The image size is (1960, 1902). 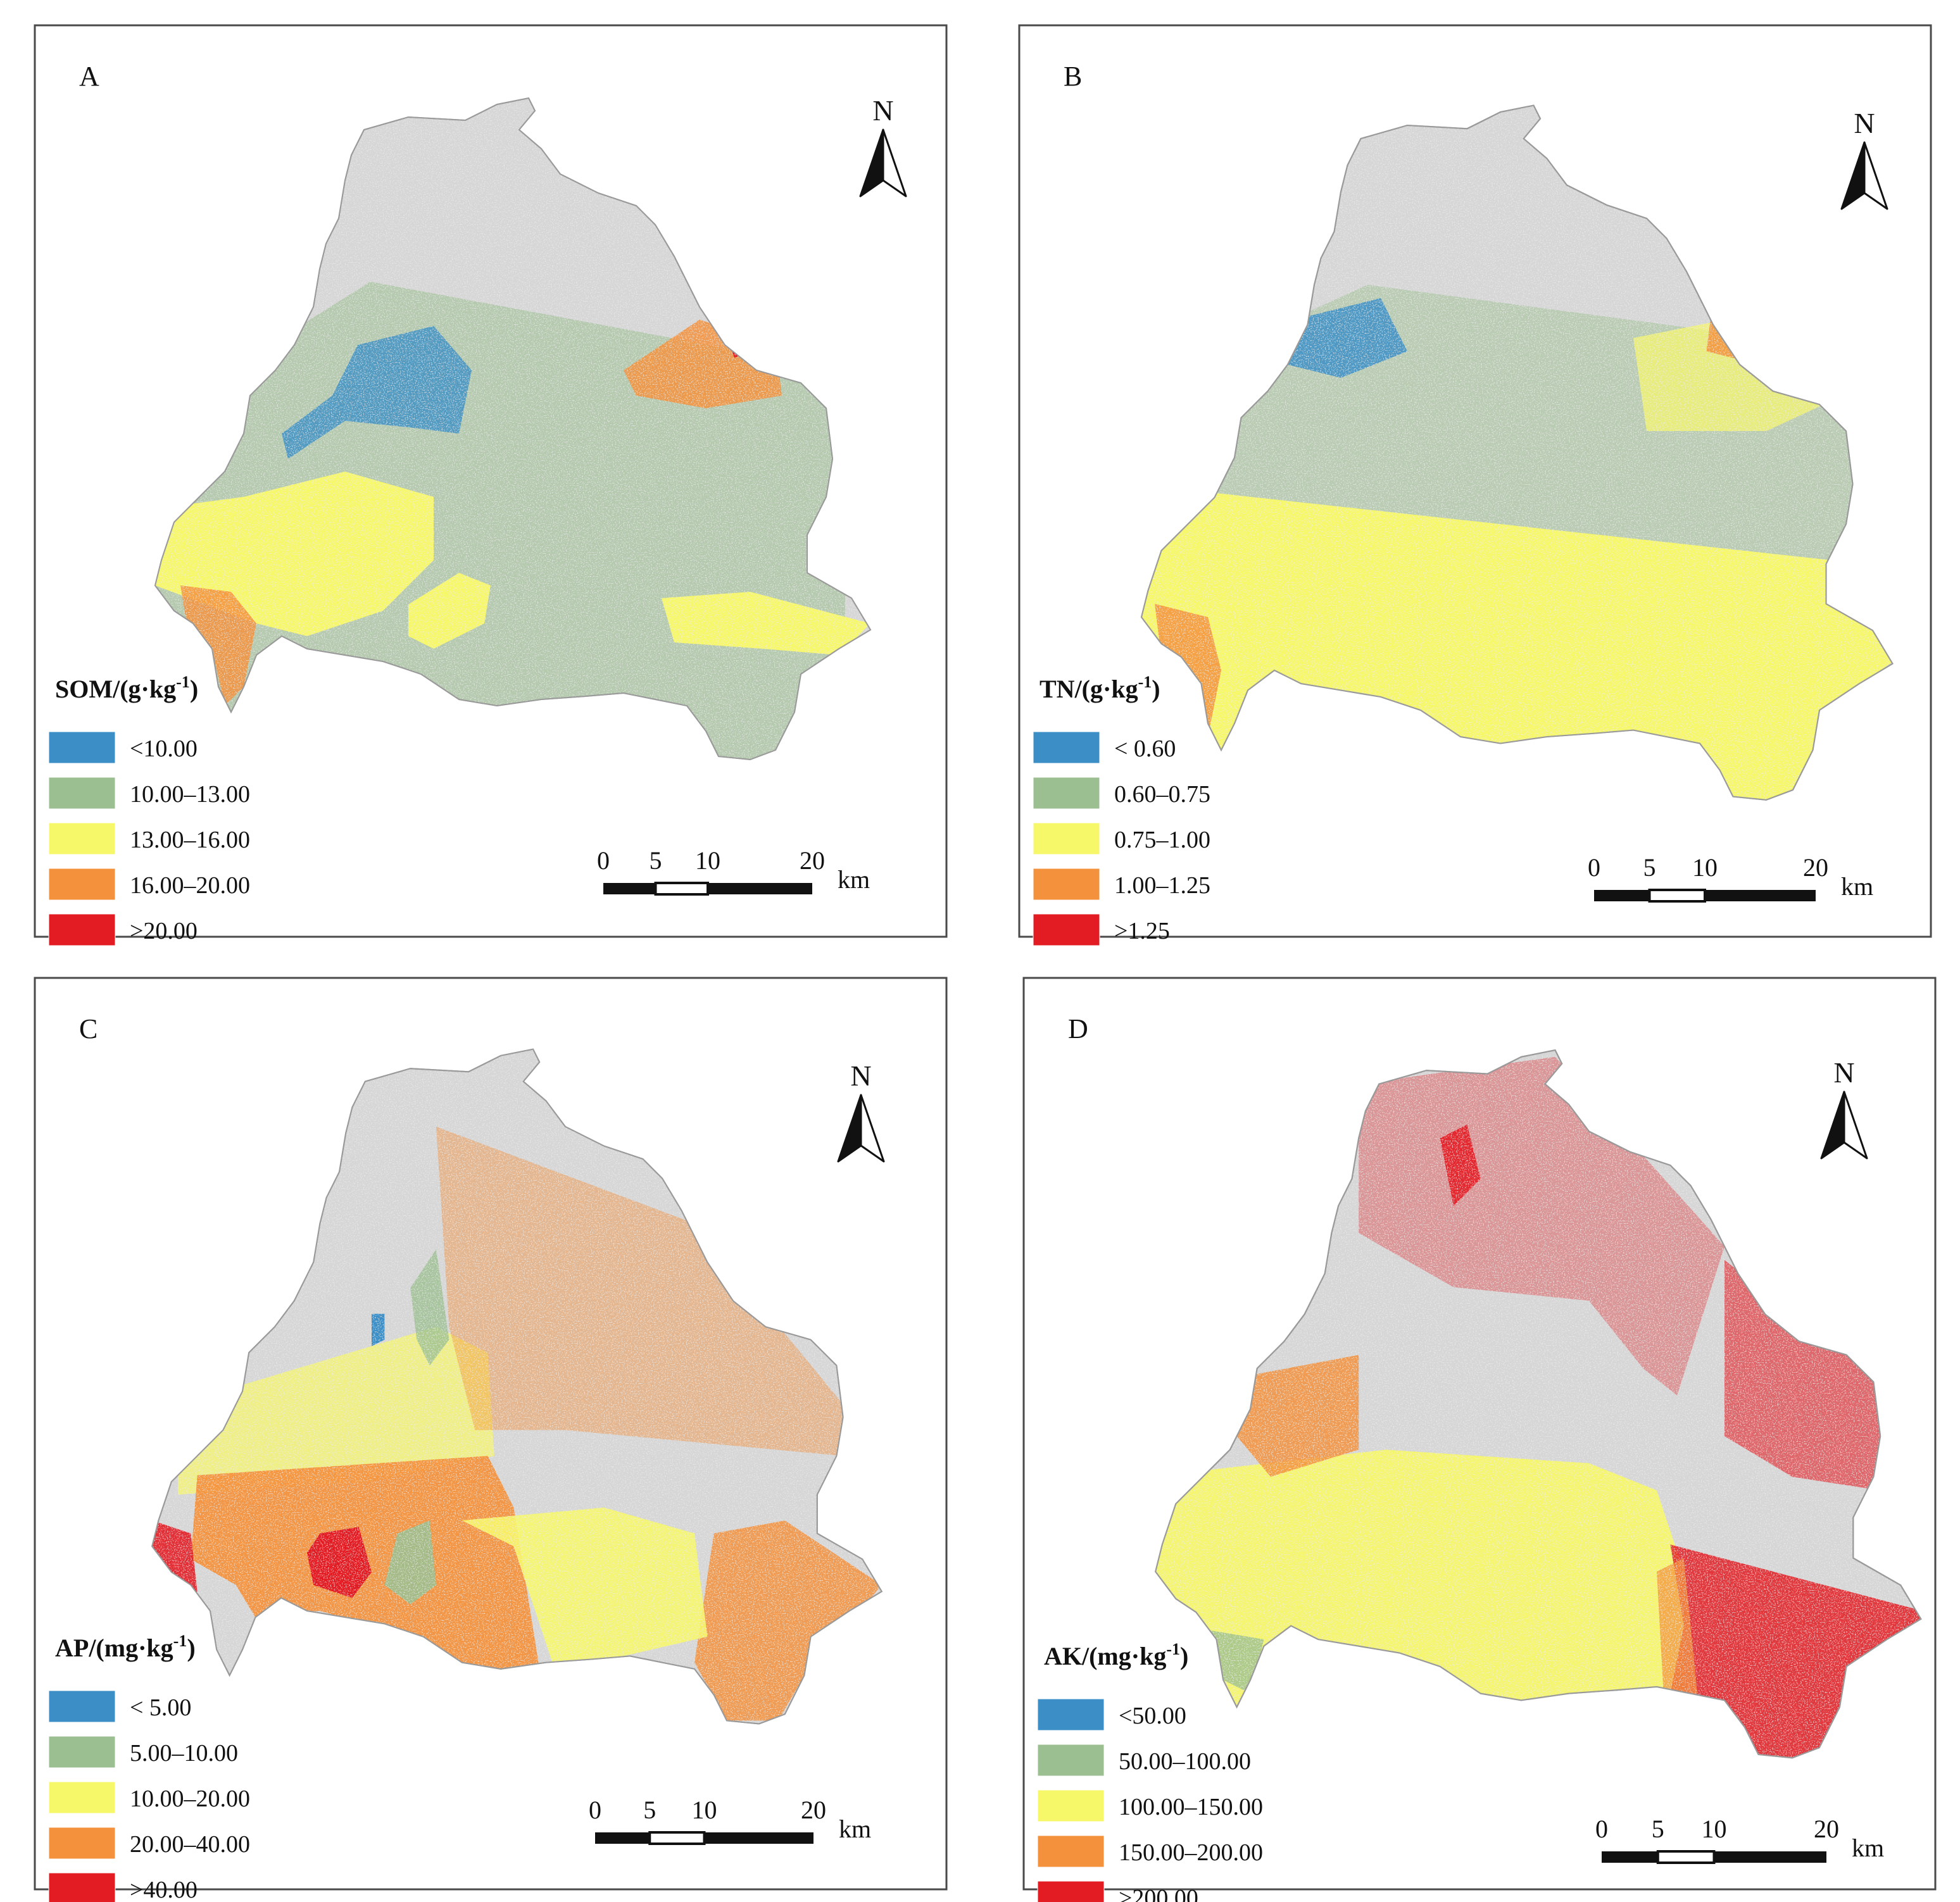 What do you see at coordinates (1116, 1655) in the screenshot?
I see `legend-title: AK/(mg·kg-1)` at bounding box center [1116, 1655].